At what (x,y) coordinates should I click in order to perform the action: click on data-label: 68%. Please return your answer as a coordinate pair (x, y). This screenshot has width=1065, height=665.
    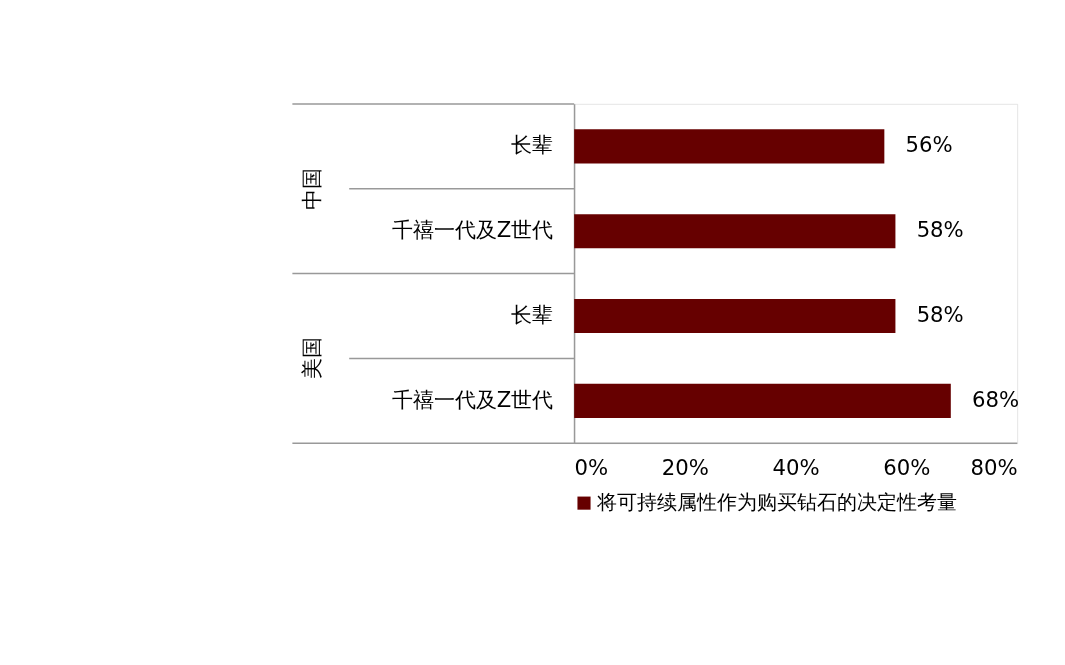
    Looking at the image, I should click on (996, 399).